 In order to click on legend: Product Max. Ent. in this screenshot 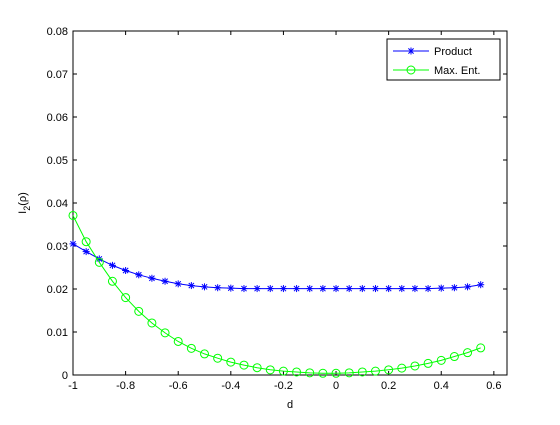, I will do `click(443, 59)`.